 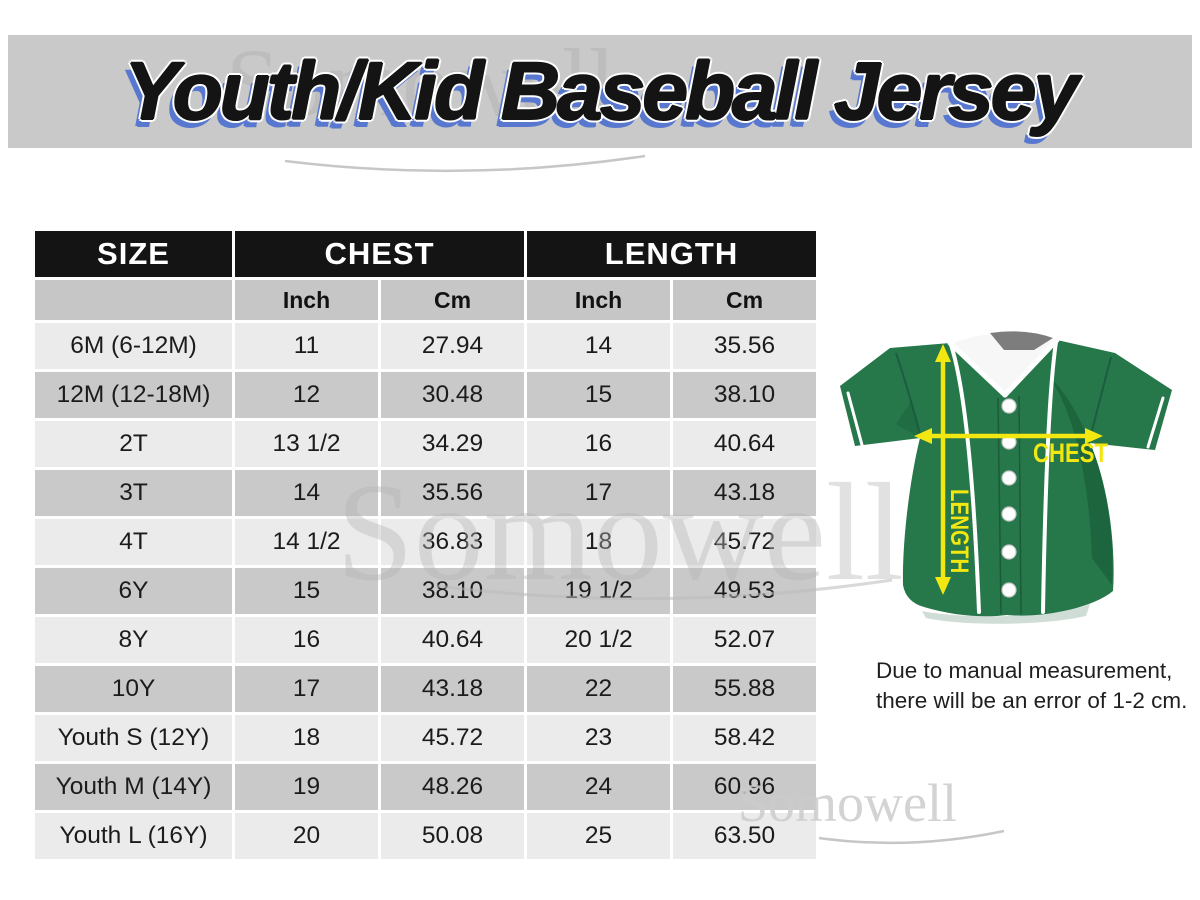 I want to click on size-cell: 6Y, so click(x=133, y=591).